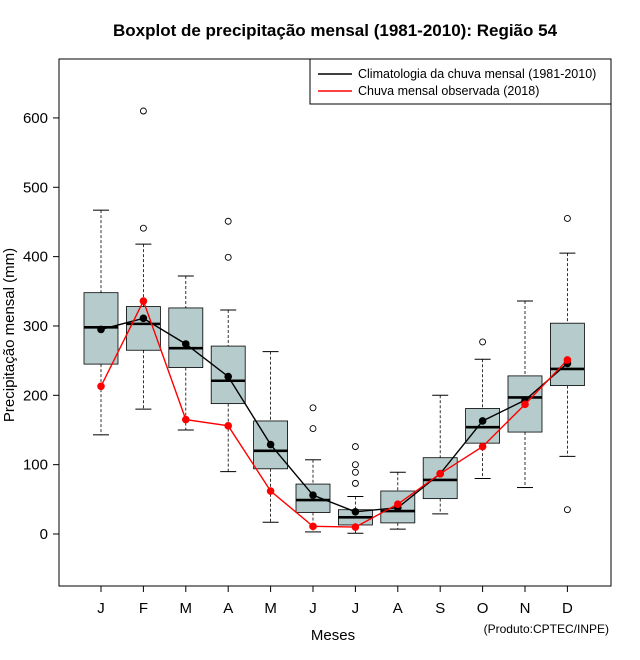 Image resolution: width=640 pixels, height=660 pixels. I want to click on x-tick-label: N, so click(525, 608).